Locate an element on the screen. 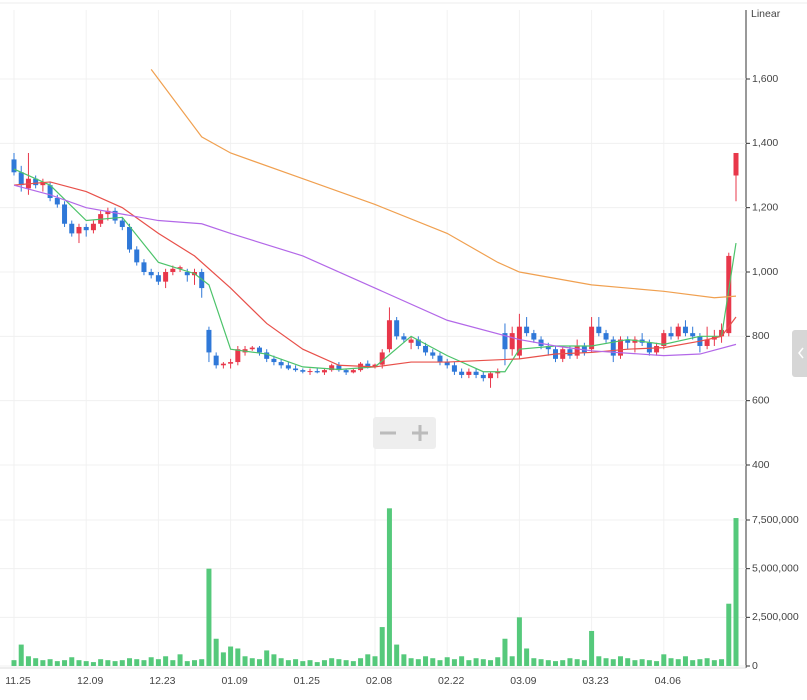 This screenshot has height=700, width=807. side-tab is located at coordinates (799, 353).